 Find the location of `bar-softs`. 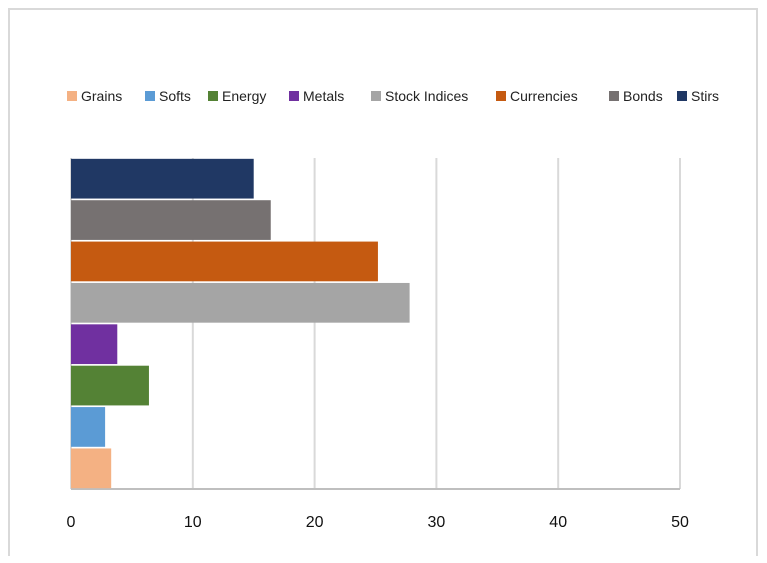

bar-softs is located at coordinates (88, 427).